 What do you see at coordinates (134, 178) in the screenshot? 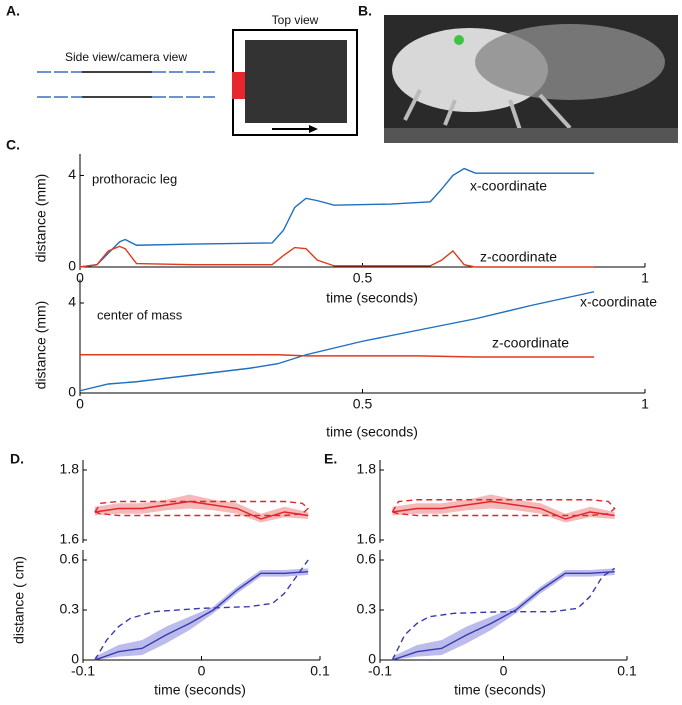
I see `annotation: prothoracic leg` at bounding box center [134, 178].